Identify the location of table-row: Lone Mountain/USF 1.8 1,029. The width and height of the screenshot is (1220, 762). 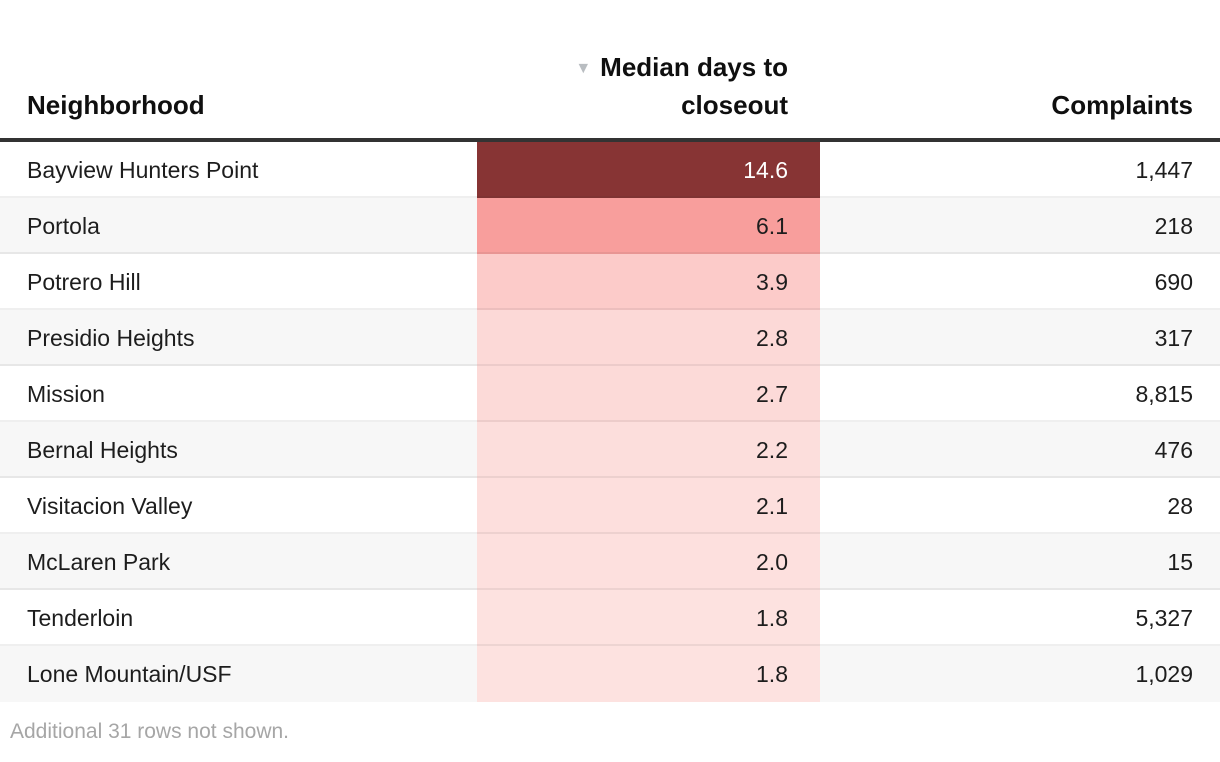
(610, 674).